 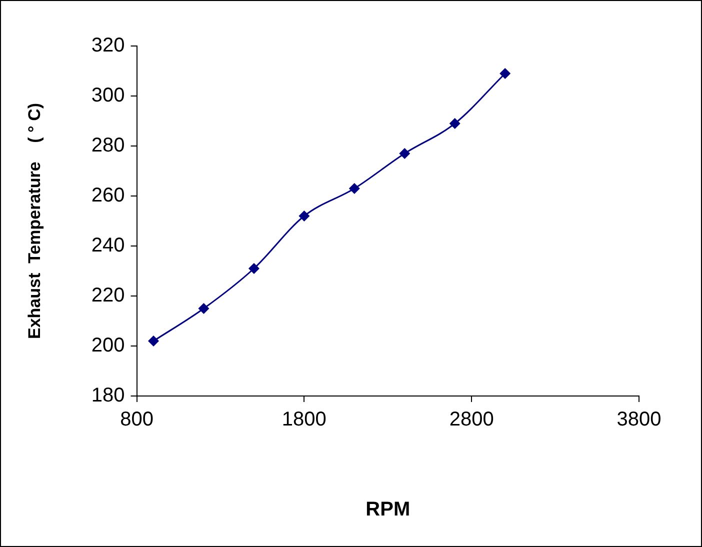 I want to click on y-tick-label: 320, so click(x=108, y=45).